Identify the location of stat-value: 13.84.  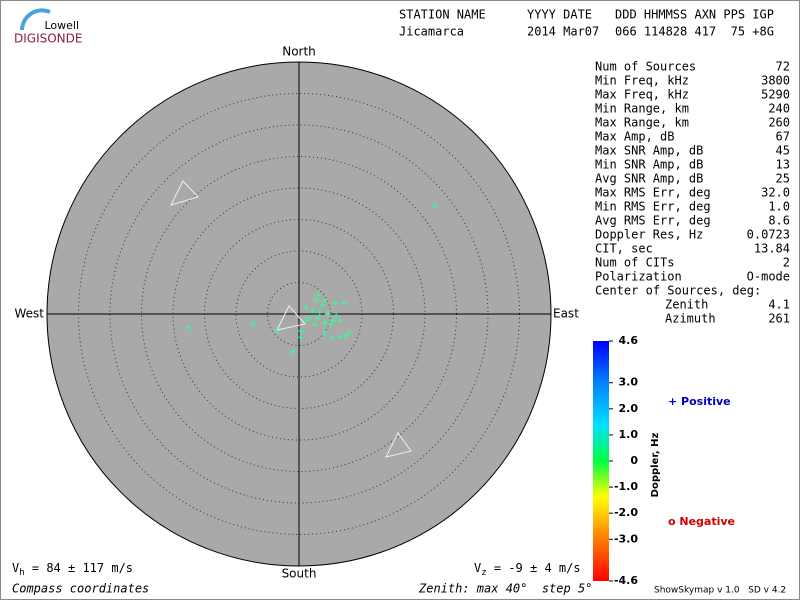
(772, 249).